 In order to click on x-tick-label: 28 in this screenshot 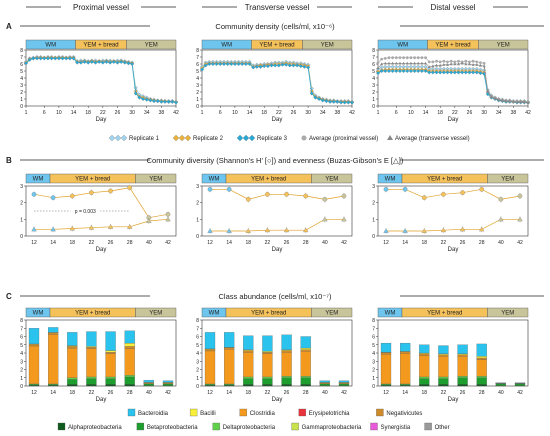, I will do `click(482, 393)`.